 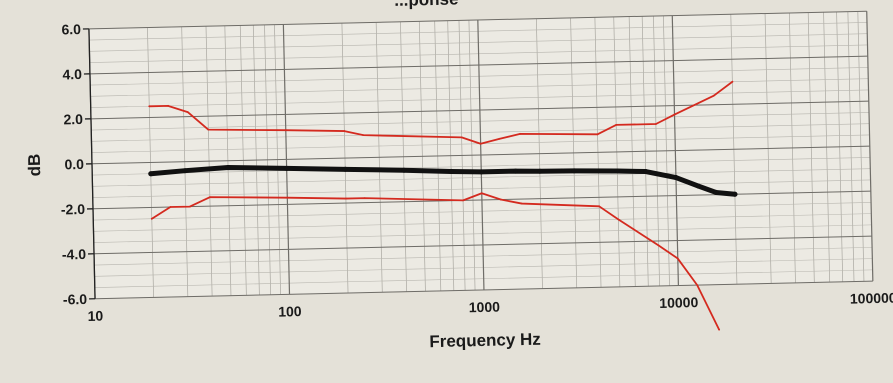 What do you see at coordinates (75, 299) in the screenshot?
I see `y-tick-label: -6.0` at bounding box center [75, 299].